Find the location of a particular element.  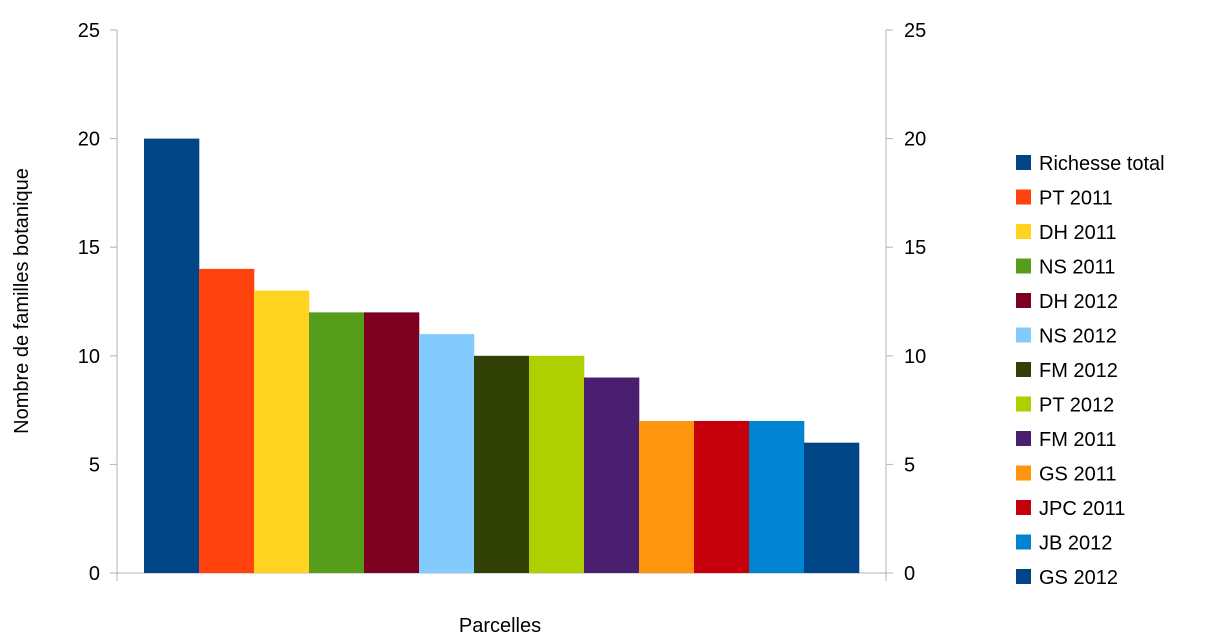

legend-label: GS 2012 is located at coordinates (1078, 578).